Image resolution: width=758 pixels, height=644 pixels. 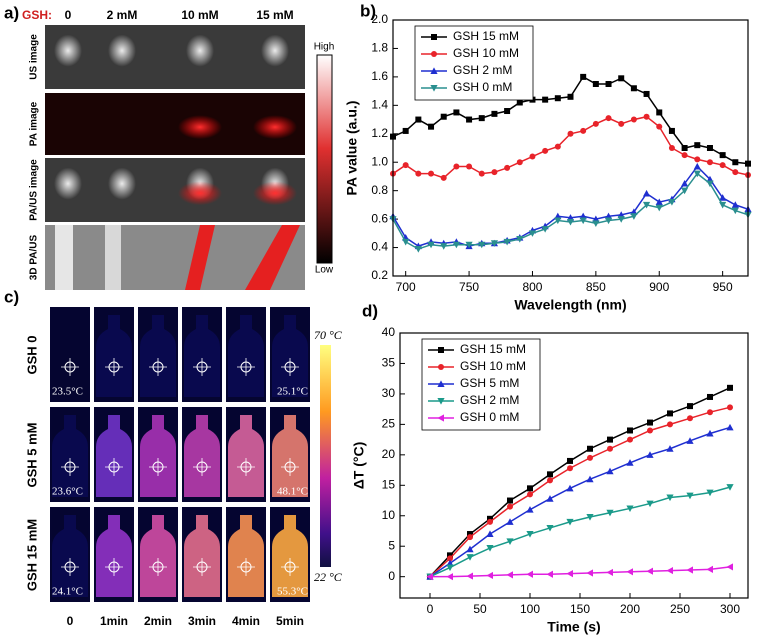 What do you see at coordinates (292, 392) in the screenshot?
I see `temperature-label: 25.1°C` at bounding box center [292, 392].